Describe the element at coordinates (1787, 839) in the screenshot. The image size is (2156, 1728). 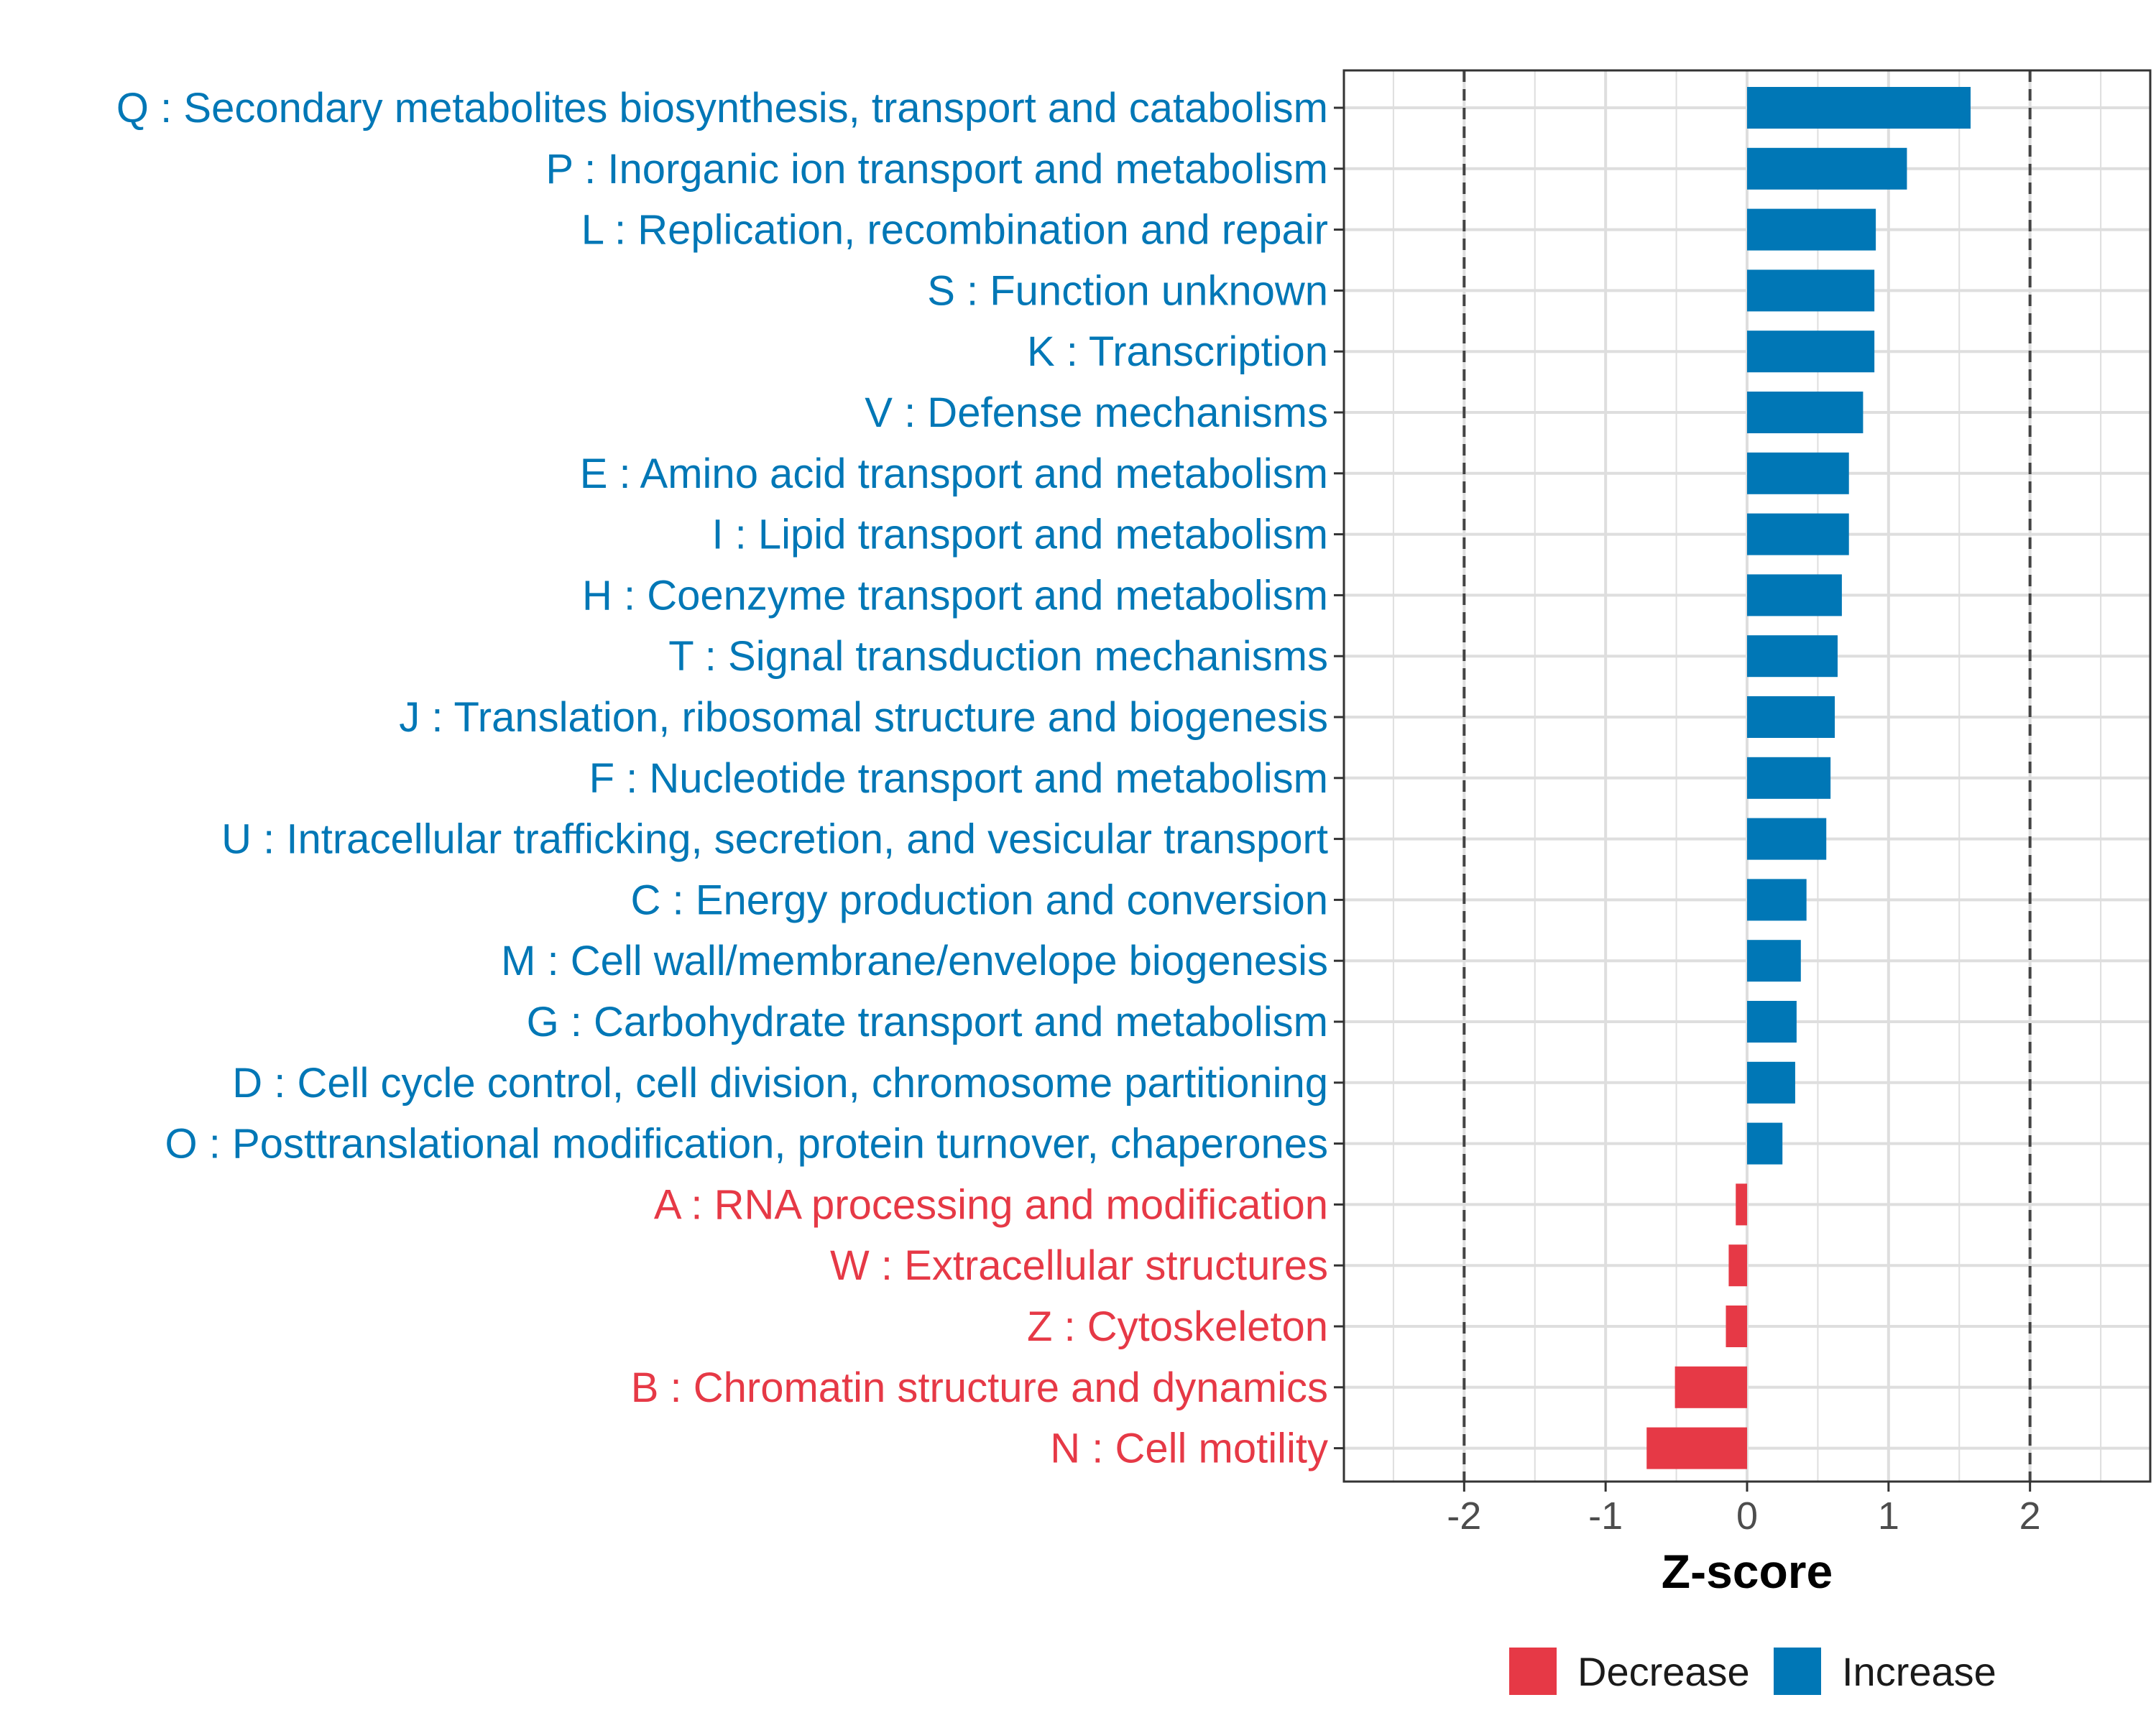
I see `bar-u` at that location.